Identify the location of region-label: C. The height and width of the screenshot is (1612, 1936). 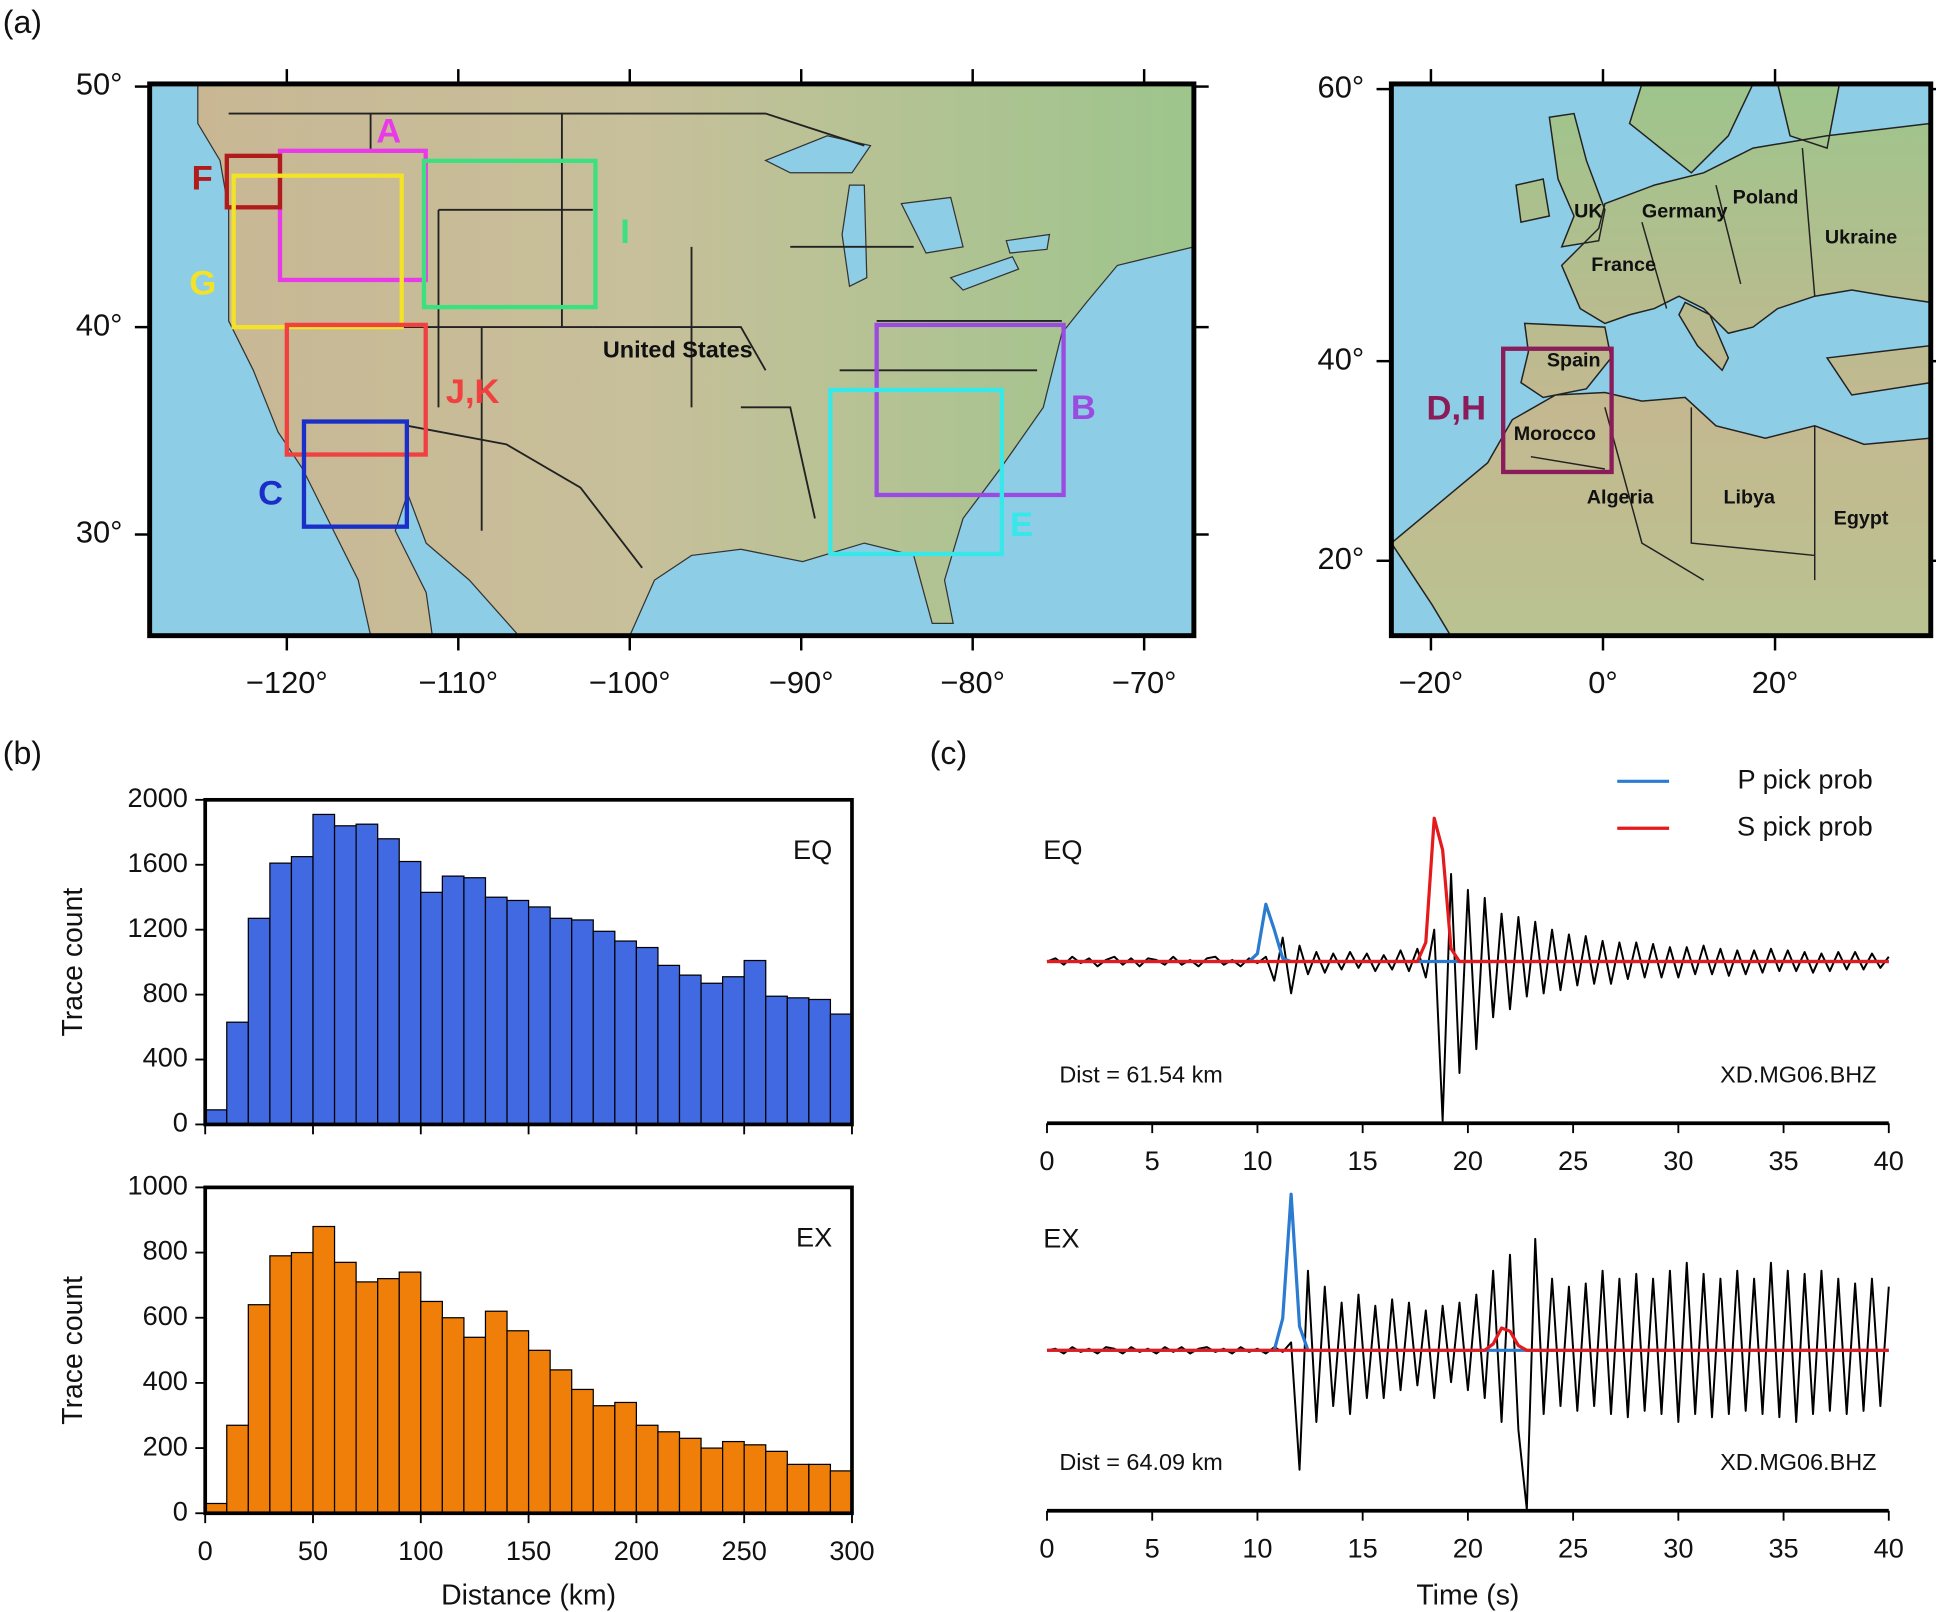
(270, 494).